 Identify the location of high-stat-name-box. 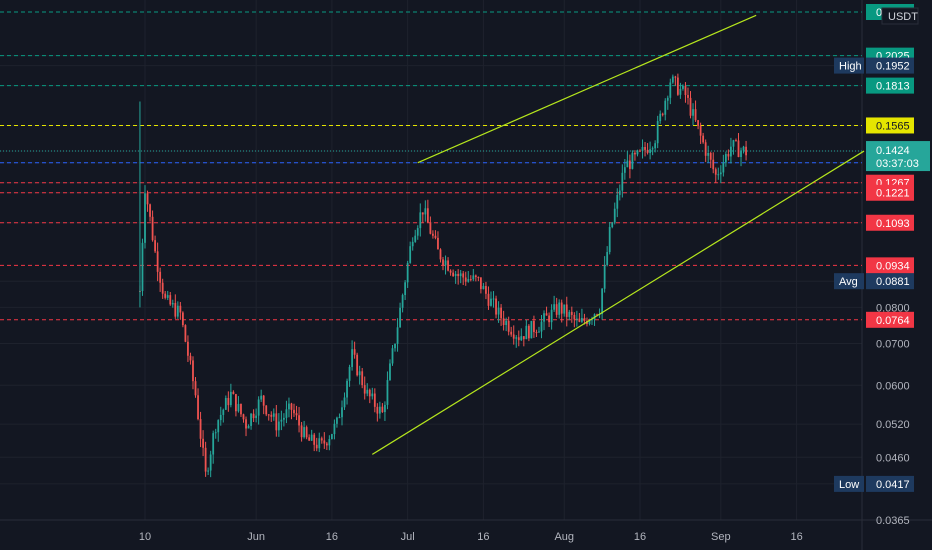
(849, 65).